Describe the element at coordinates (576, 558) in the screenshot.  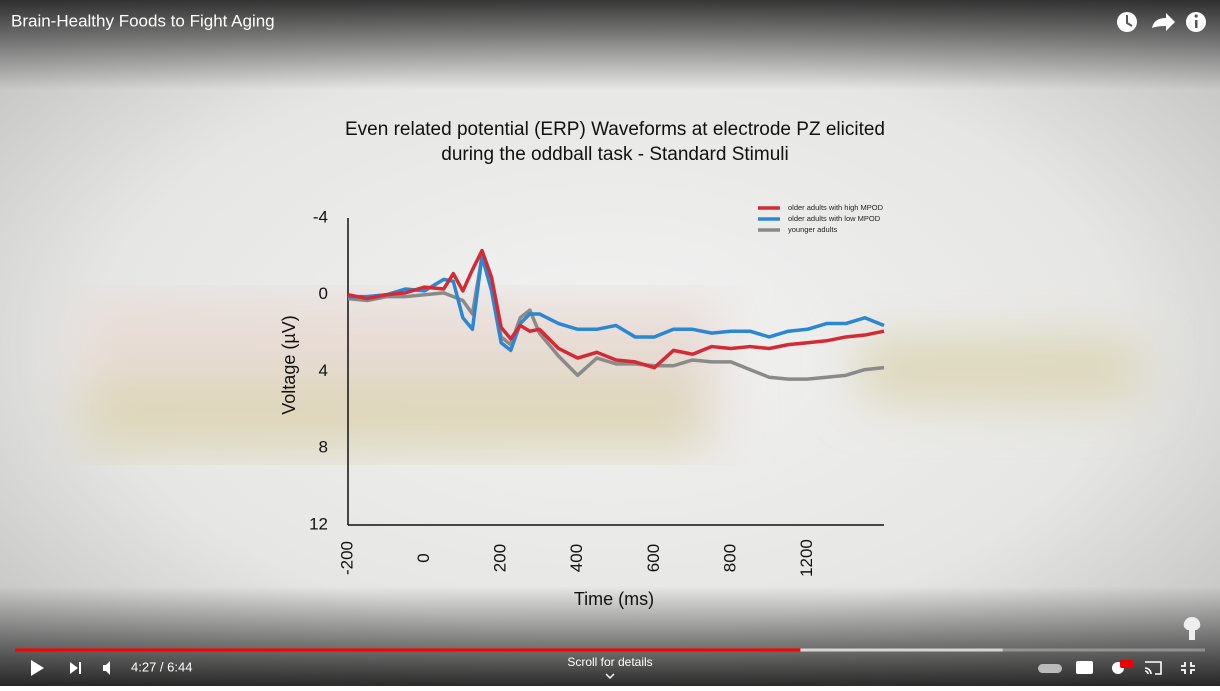
I see `x-tick-label: 400` at that location.